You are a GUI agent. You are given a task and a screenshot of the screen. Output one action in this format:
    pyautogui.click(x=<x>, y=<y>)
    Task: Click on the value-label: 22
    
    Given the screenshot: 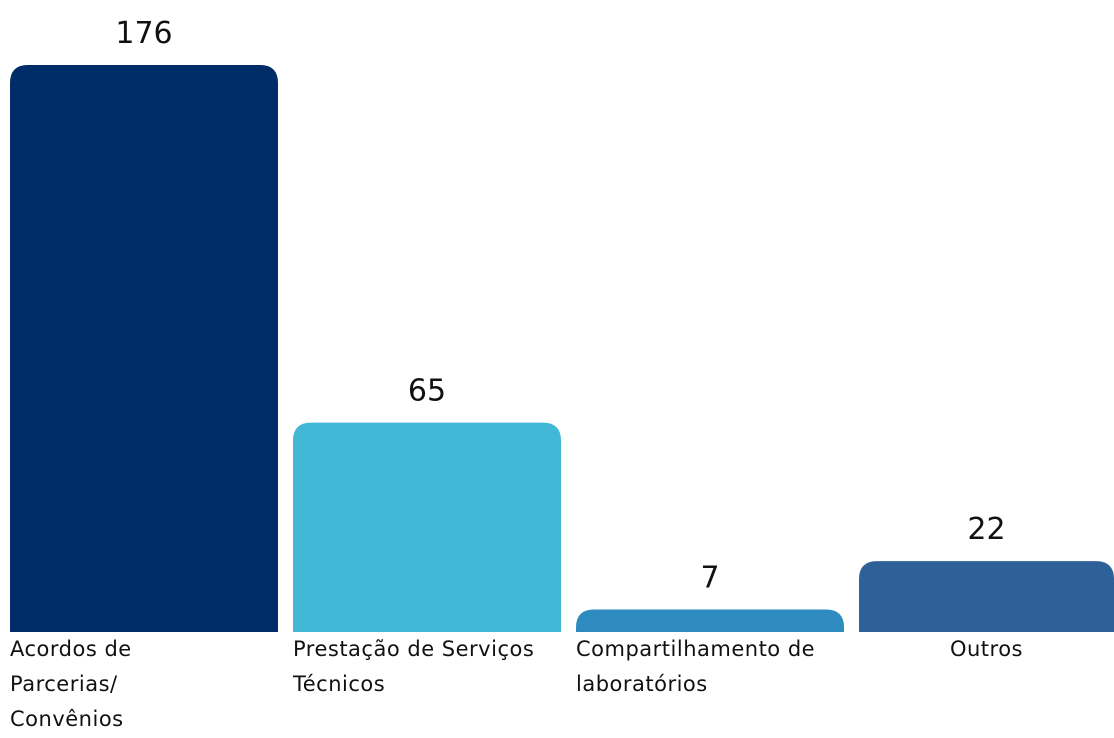 What is the action you would take?
    pyautogui.click(x=986, y=529)
    